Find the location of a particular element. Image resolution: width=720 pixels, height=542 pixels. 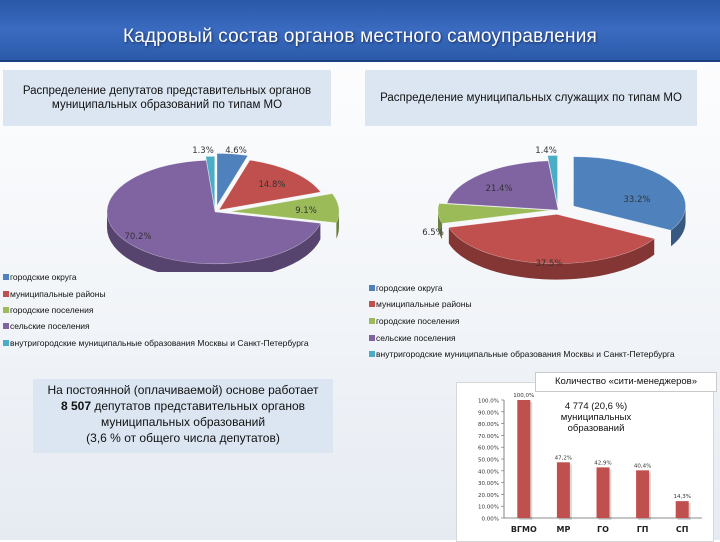

left-legend-item-3: городские поселения is located at coordinates (48, 310).